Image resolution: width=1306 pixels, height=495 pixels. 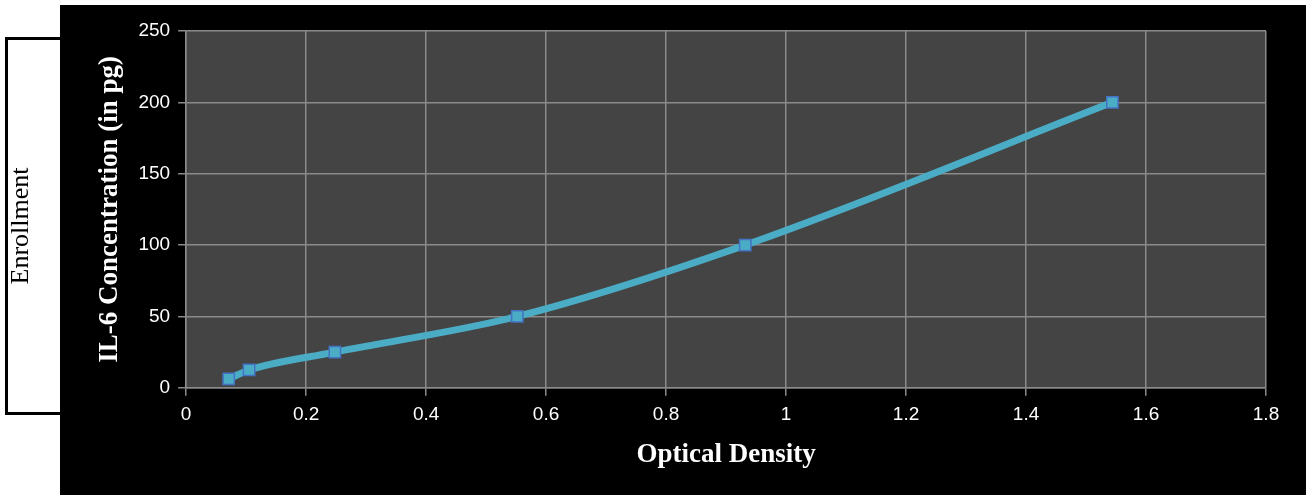 I want to click on x-axis-title: Optical Density, so click(x=726, y=452).